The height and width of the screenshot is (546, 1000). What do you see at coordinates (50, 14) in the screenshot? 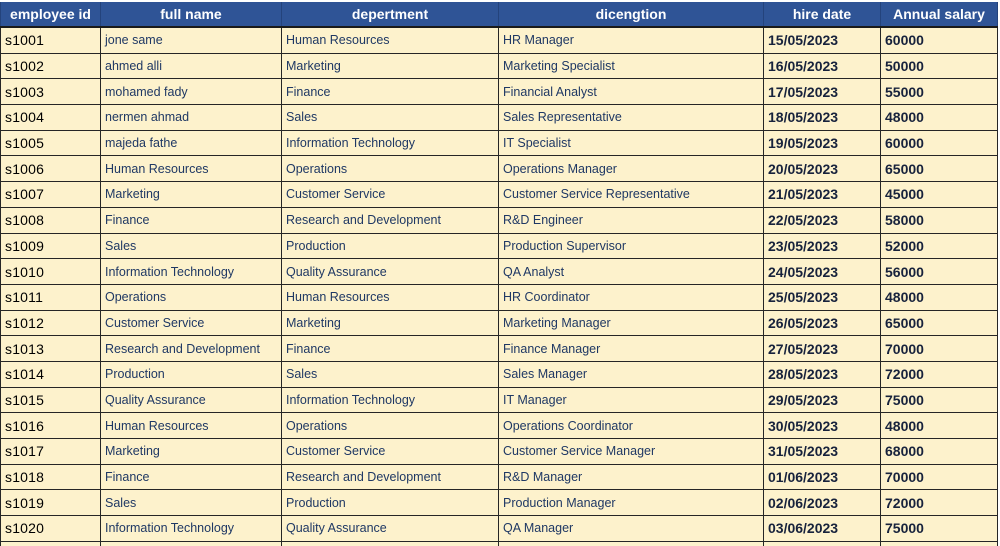
I see `column-header-employee-id: employee id` at bounding box center [50, 14].